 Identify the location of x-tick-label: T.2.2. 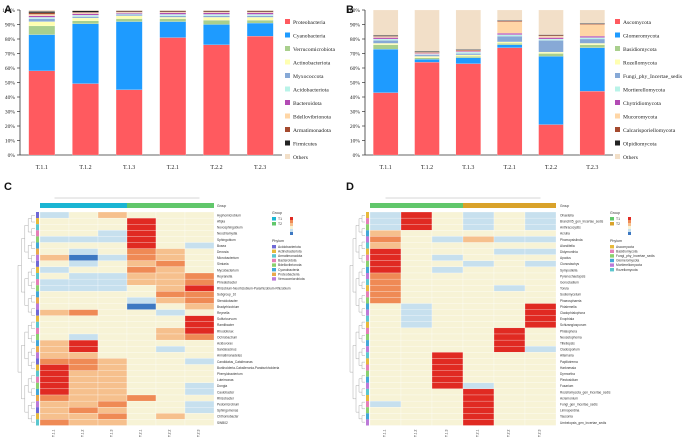
(216, 168).